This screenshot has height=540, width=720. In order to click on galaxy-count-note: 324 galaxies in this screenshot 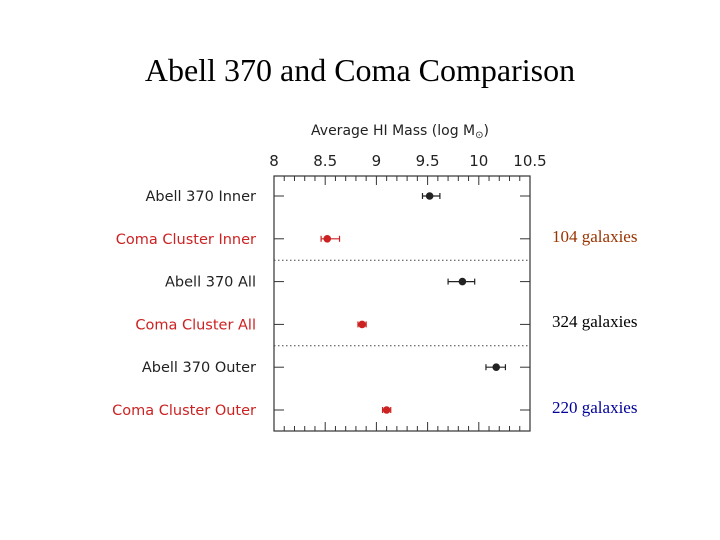, I will do `click(595, 322)`.